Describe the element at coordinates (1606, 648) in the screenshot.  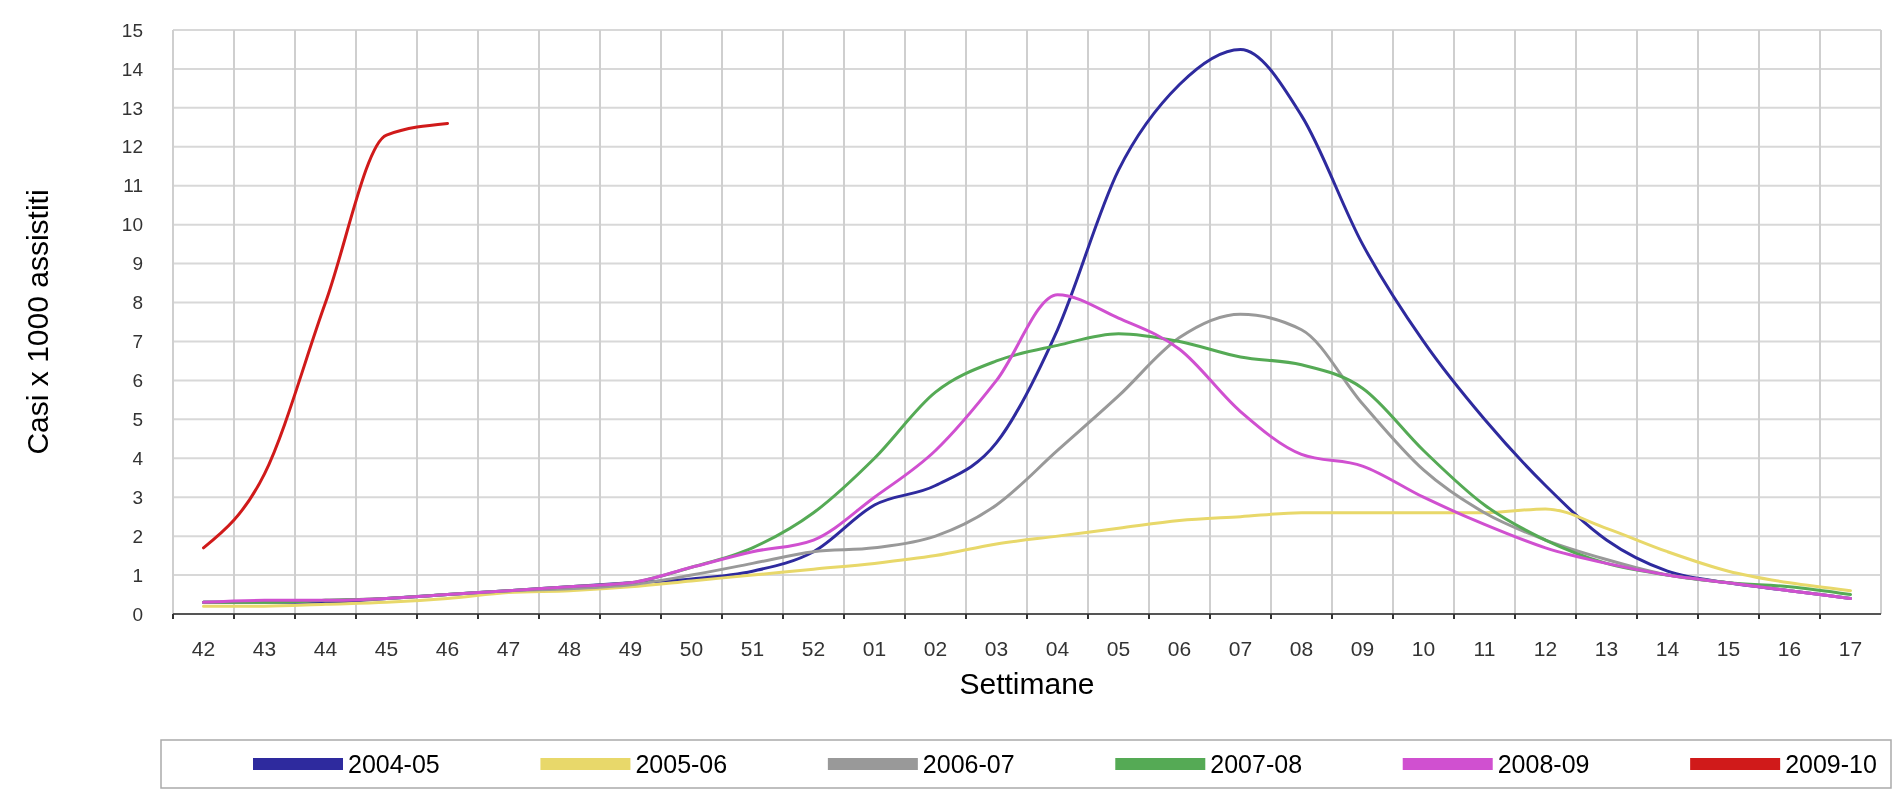
I see `x-tick-label: 13` at that location.